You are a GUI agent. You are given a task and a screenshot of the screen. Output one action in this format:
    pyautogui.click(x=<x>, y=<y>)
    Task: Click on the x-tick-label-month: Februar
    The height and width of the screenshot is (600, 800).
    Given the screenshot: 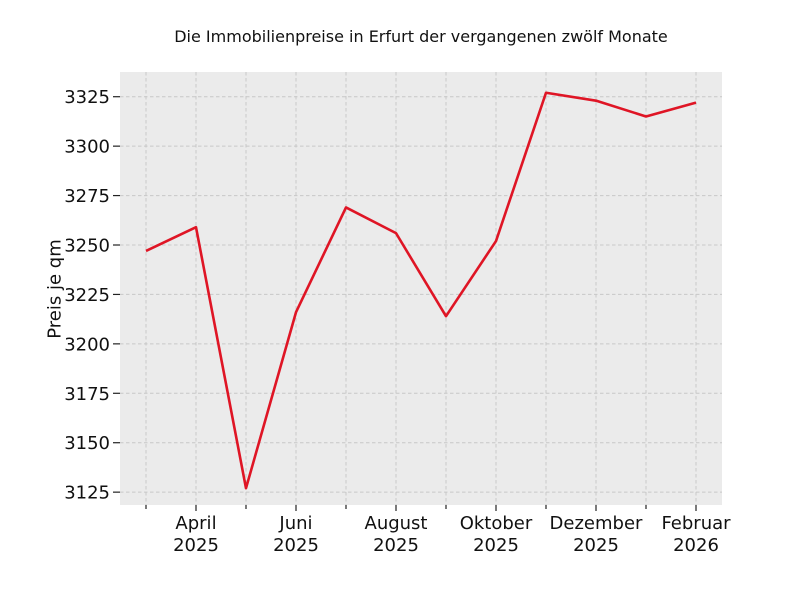 What is the action you would take?
    pyautogui.click(x=696, y=523)
    